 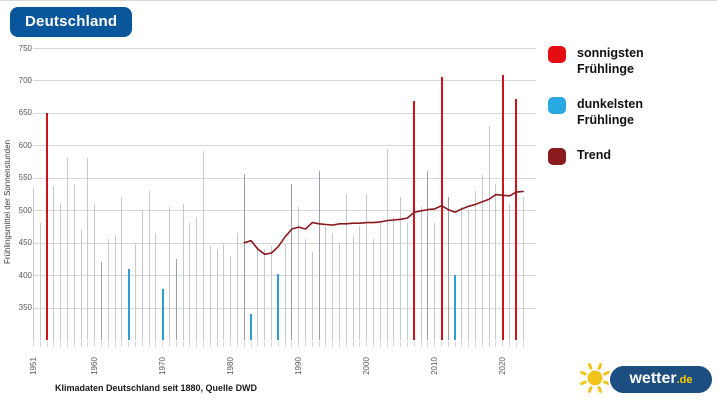 What do you see at coordinates (142, 275) in the screenshot?
I see `year-bar-1967` at bounding box center [142, 275].